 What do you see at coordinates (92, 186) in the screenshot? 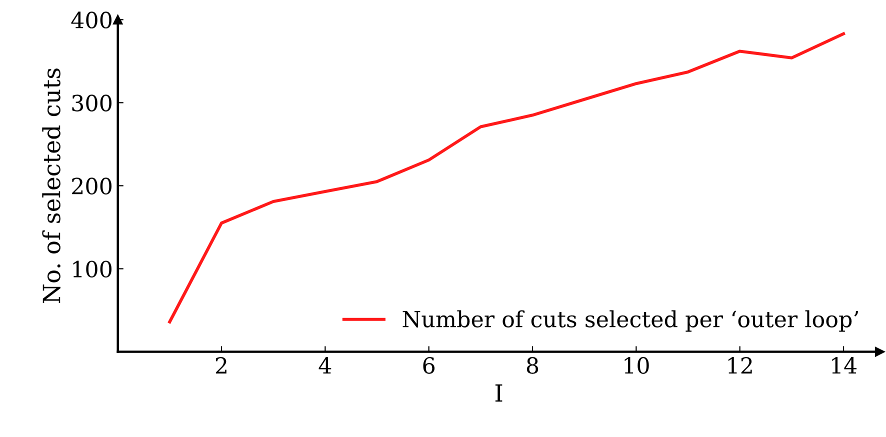
I see `y-tick-label: 200` at bounding box center [92, 186].